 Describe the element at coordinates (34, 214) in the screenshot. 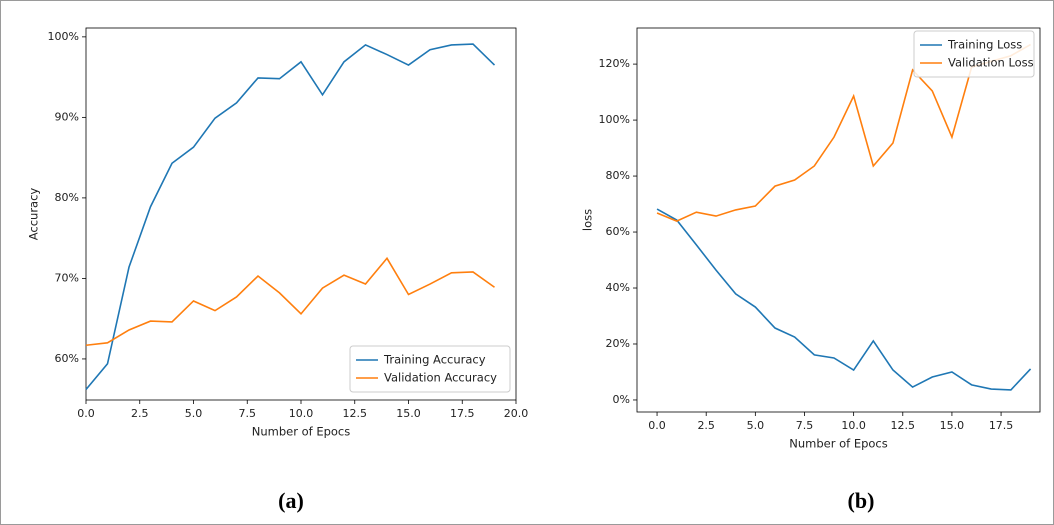

I see `y-axis-title: Accuracy` at that location.